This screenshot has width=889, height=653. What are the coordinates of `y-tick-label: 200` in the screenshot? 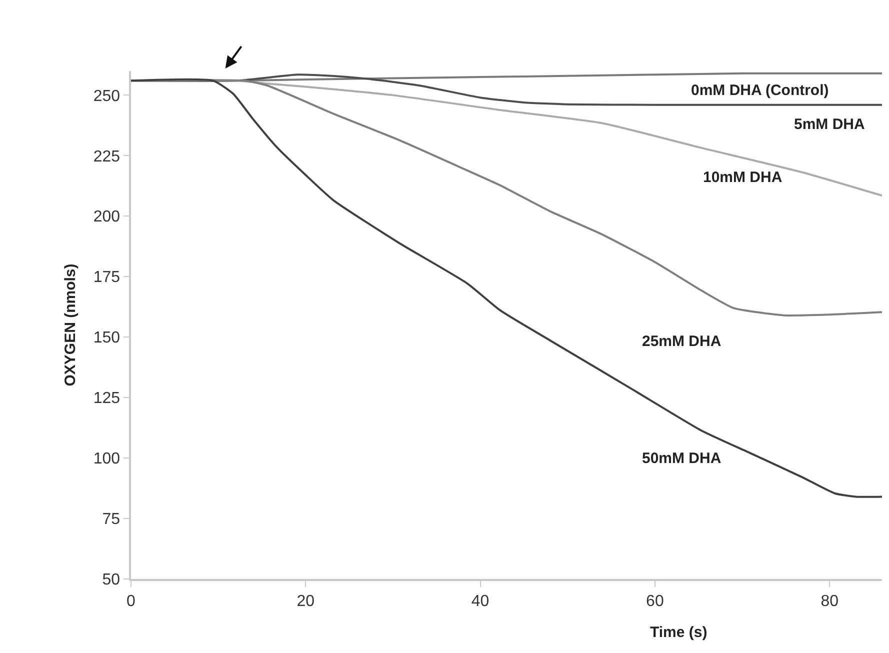 It's located at (106, 217).